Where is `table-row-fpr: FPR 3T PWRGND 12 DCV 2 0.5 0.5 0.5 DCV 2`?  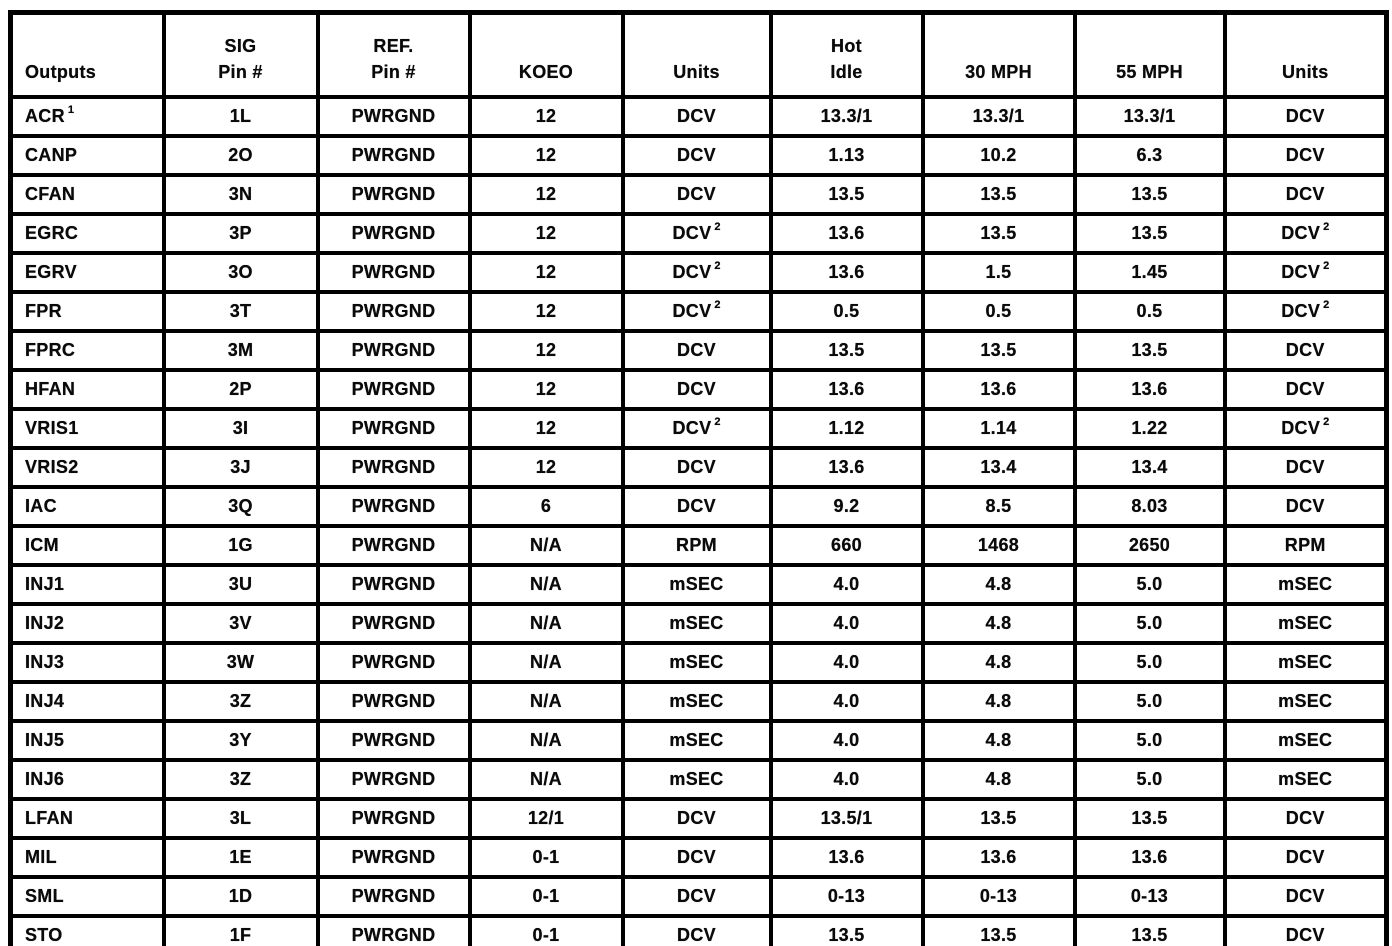
table-row-fpr: FPR 3T PWRGND 12 DCV 2 0.5 0.5 0.5 DCV 2 is located at coordinates (698, 311).